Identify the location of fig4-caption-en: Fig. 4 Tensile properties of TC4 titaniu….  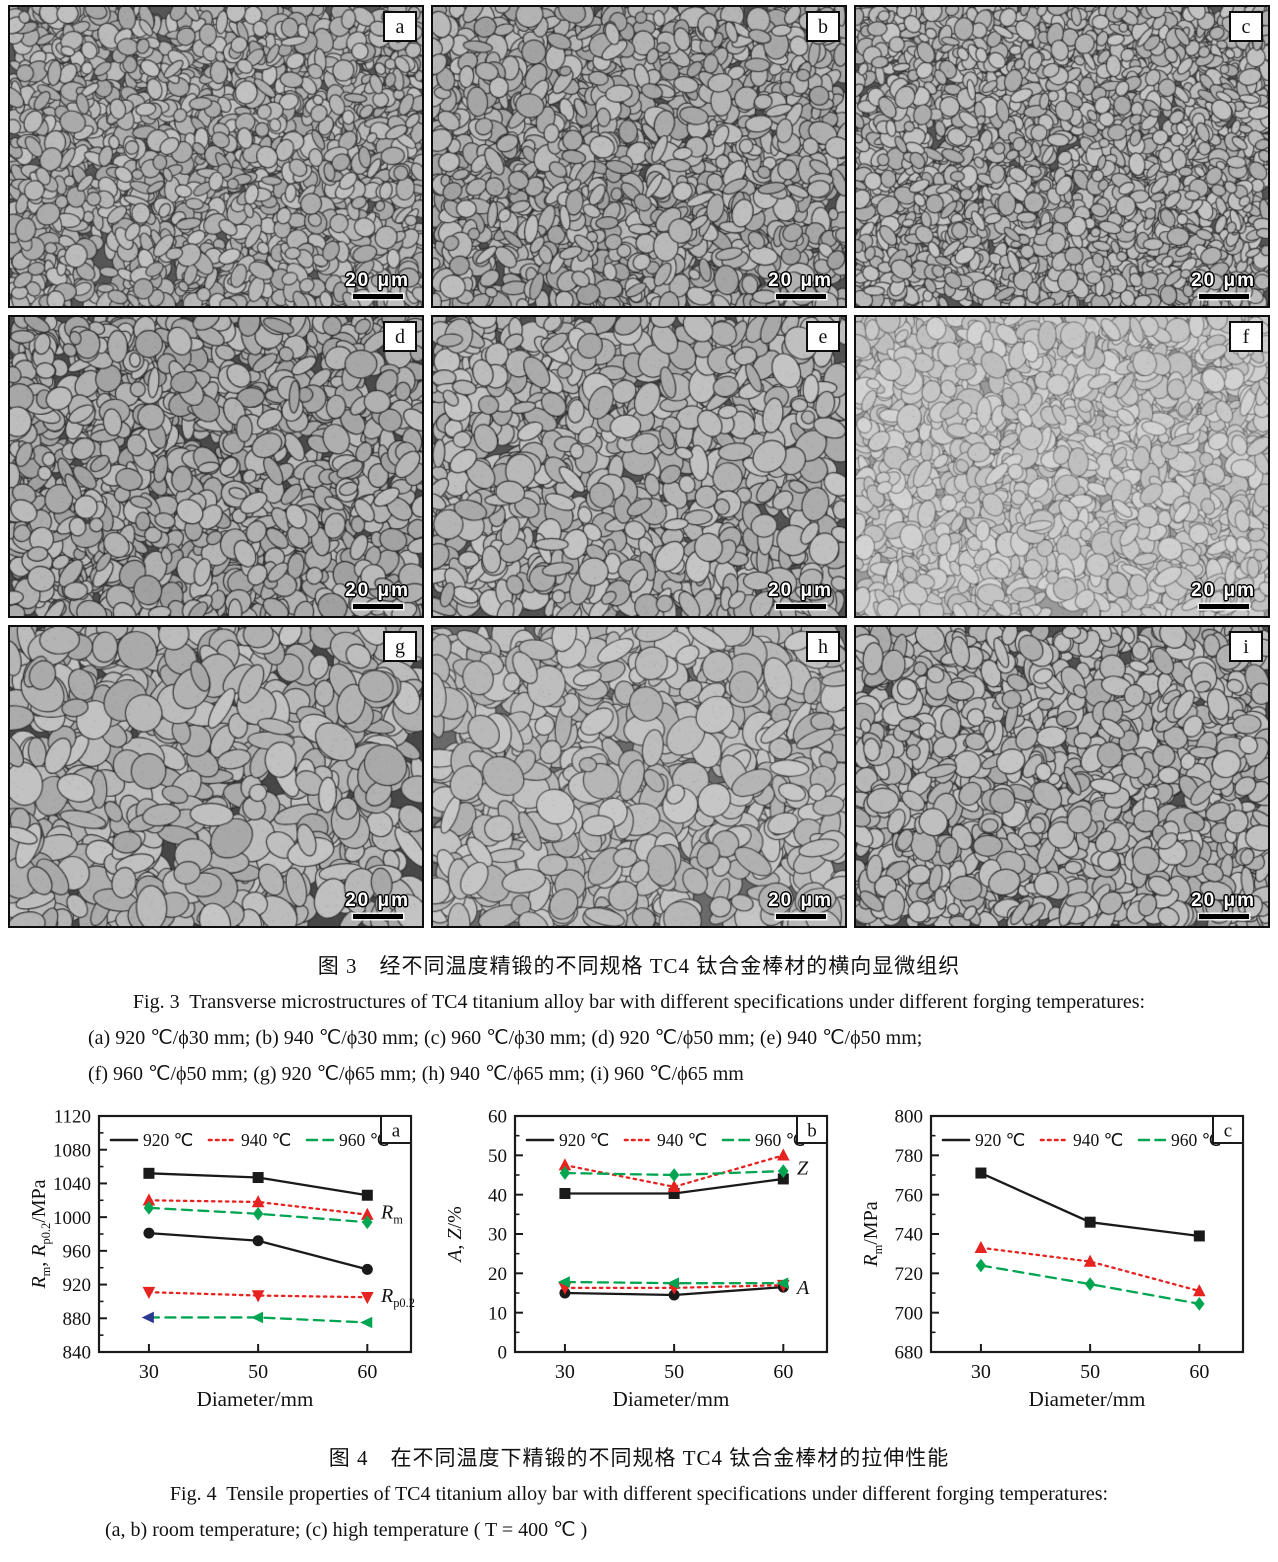
(639, 1494).